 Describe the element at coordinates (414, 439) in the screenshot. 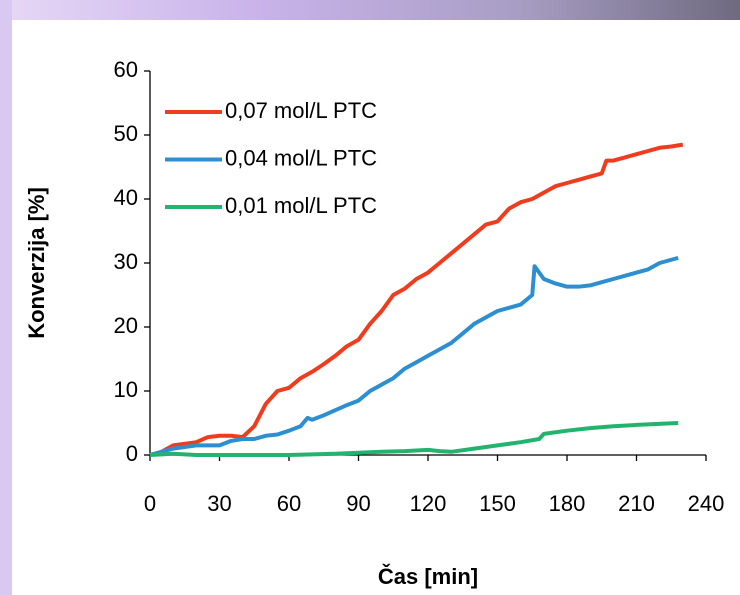

I see `data-line` at that location.